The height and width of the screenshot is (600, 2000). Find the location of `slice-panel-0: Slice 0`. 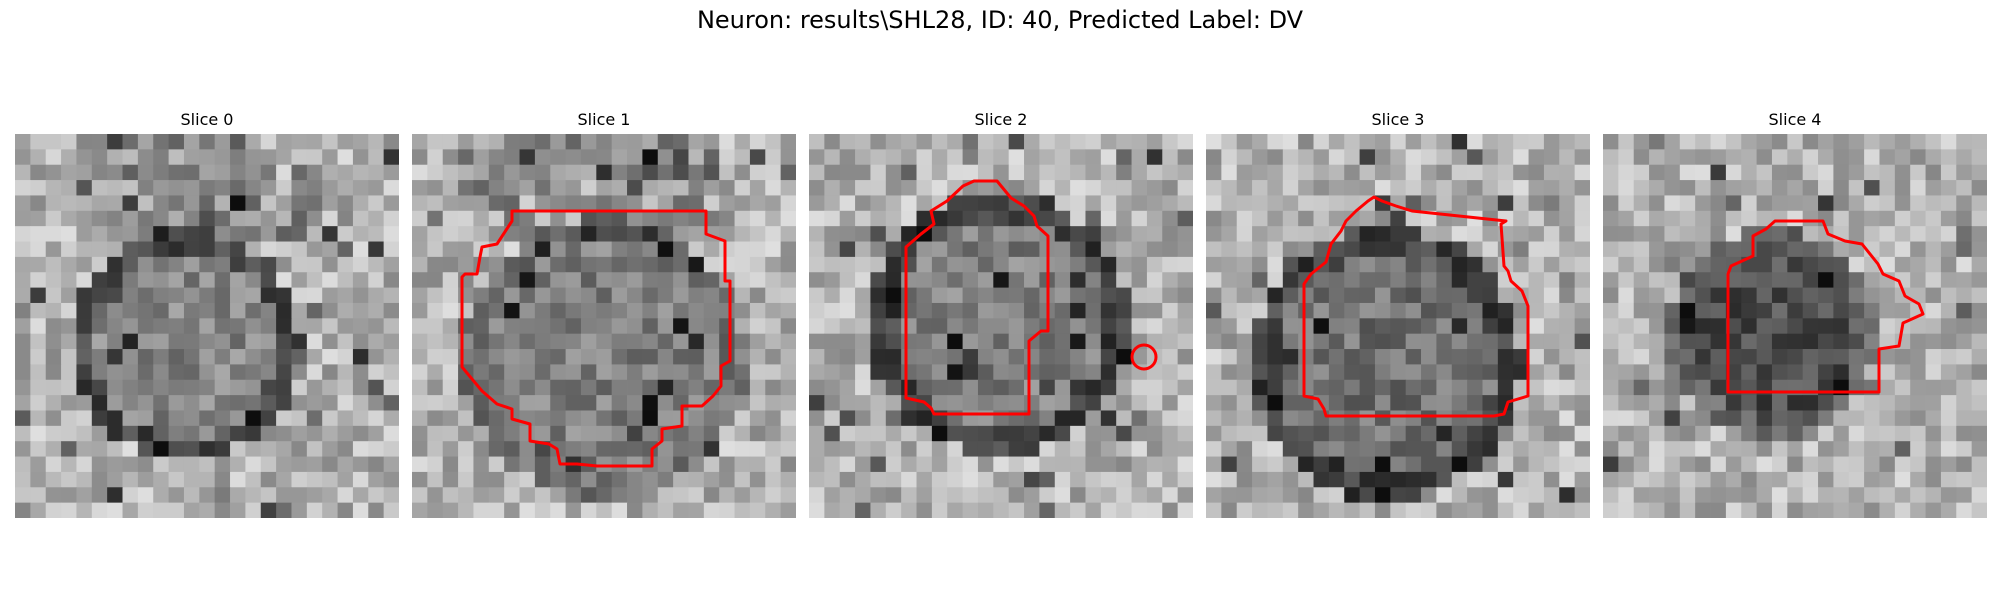

slice-panel-0: Slice 0 is located at coordinates (207, 315).